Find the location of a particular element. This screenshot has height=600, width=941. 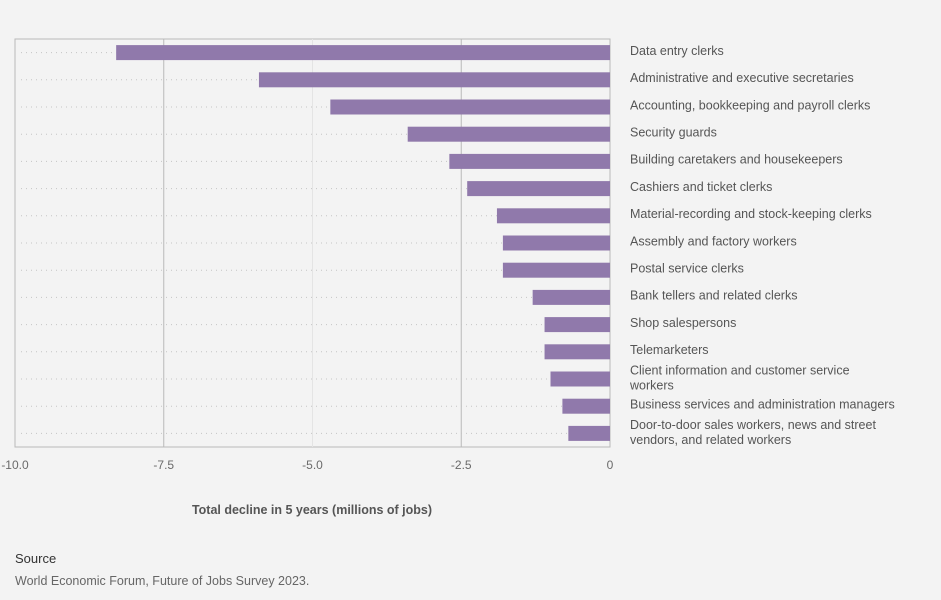

x-tick-labels: -10.0 -7.5 -5.0 -2.5 0 is located at coordinates (307, 465).